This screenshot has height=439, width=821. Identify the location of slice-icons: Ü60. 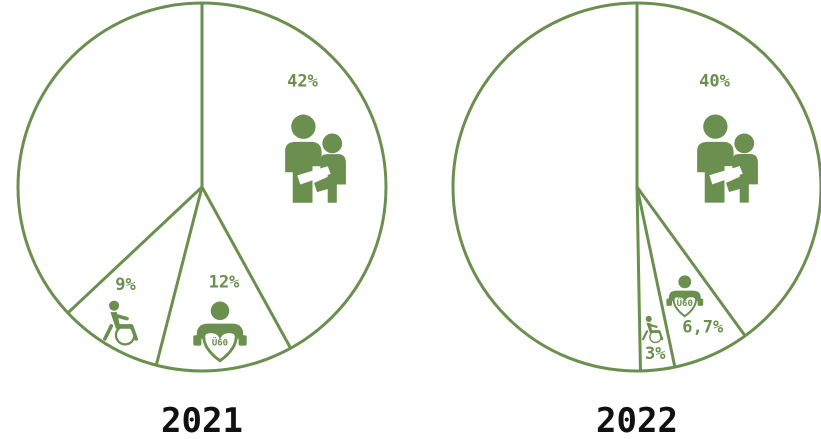
(699, 229).